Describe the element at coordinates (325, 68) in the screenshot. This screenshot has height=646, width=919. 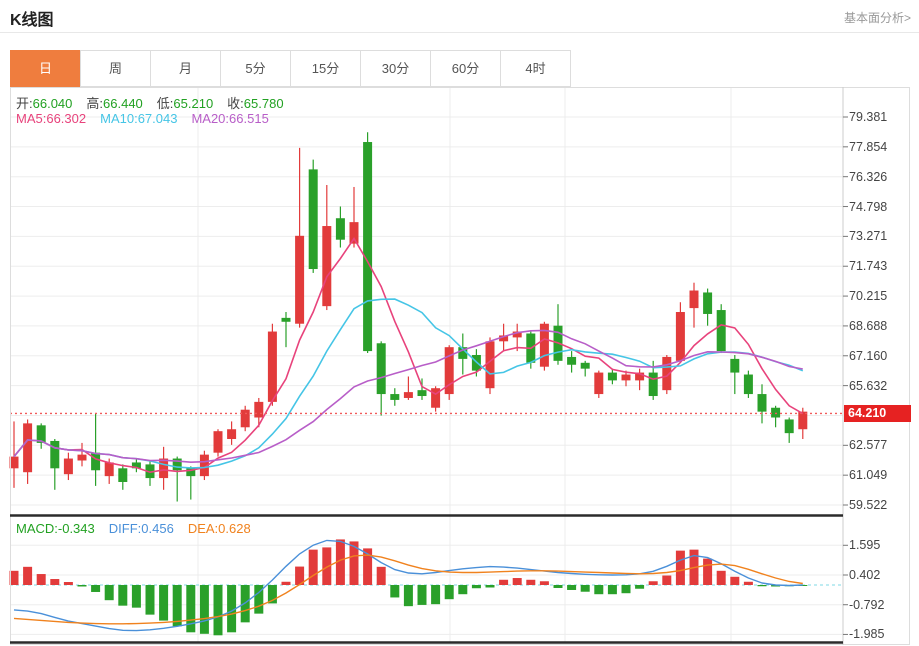
I see `tab-15min: 15分` at that location.